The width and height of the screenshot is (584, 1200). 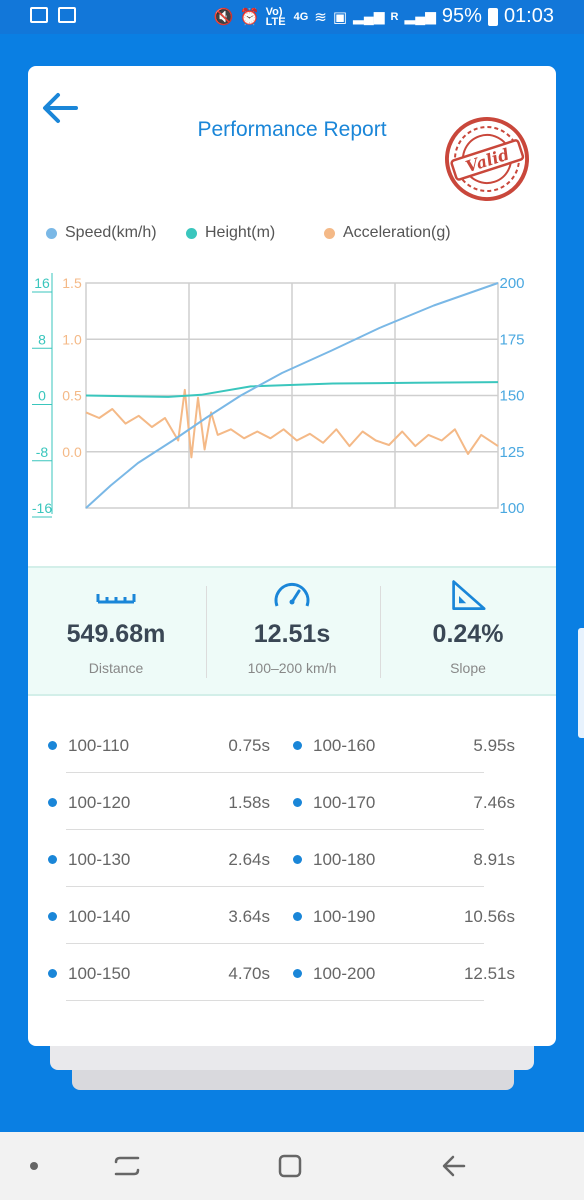 I want to click on acceleration-series-line, so click(x=292, y=423).